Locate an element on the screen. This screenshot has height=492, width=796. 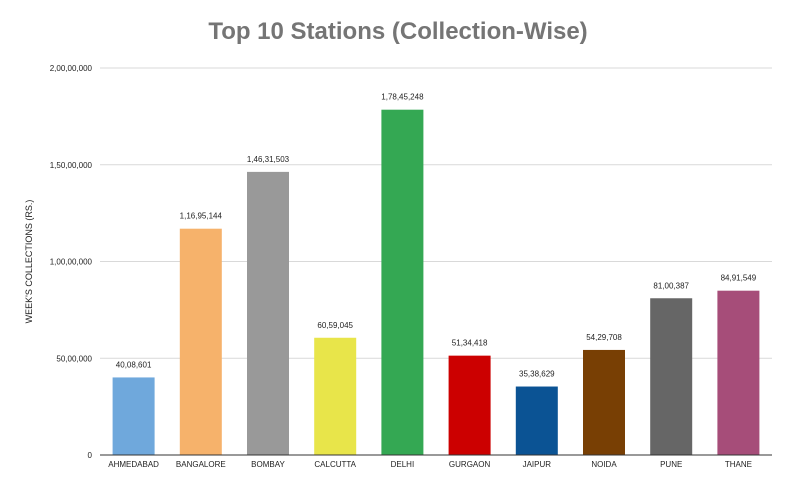
y-tick-label: 2,00,00,000 is located at coordinates (71, 68).